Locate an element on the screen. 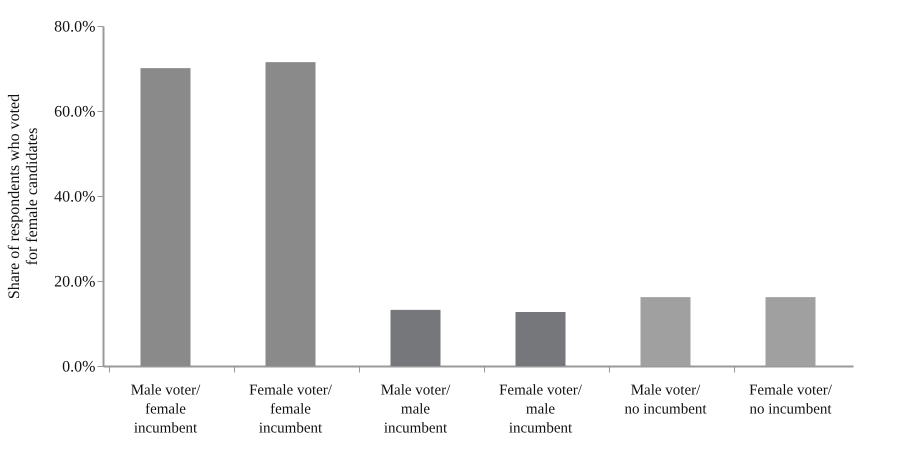  x-tick-label: Male voter/ female incumbent is located at coordinates (166, 409).